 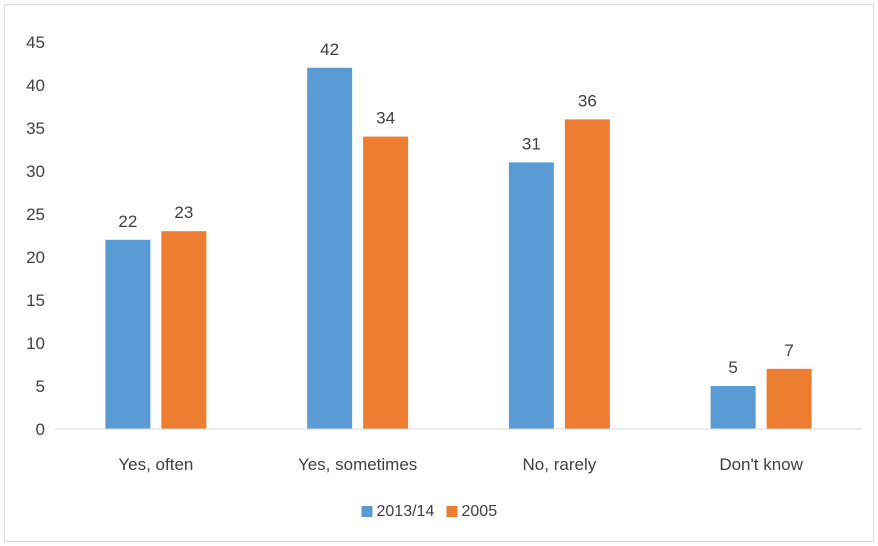 I want to click on y-tick-label: 20, so click(x=35, y=257).